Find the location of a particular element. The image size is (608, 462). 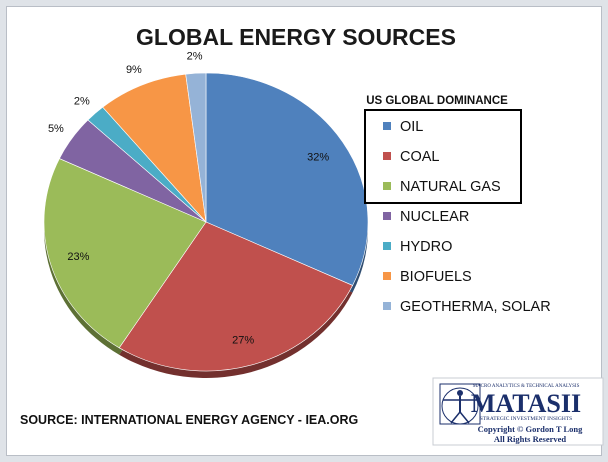

pie-slice-natural-gas is located at coordinates (125, 253).